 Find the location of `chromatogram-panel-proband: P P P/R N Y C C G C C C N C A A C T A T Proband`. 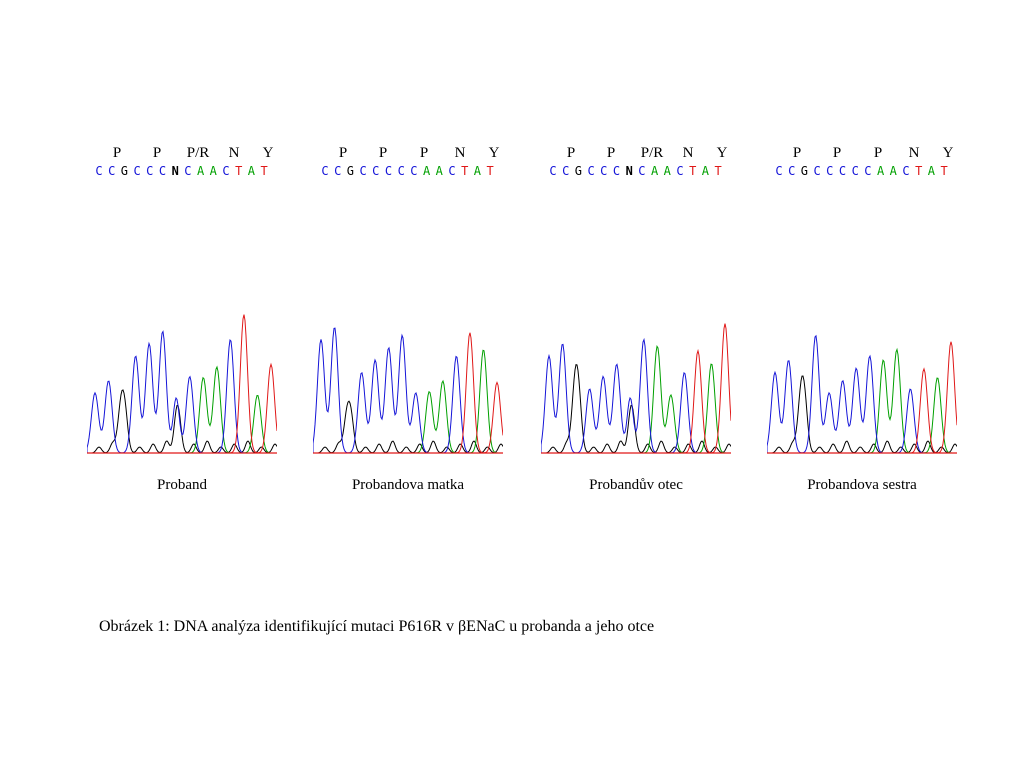

chromatogram-panel-proband: P P P/R N Y C C G C C C N C A A C T A T Proband is located at coordinates (182, 325).